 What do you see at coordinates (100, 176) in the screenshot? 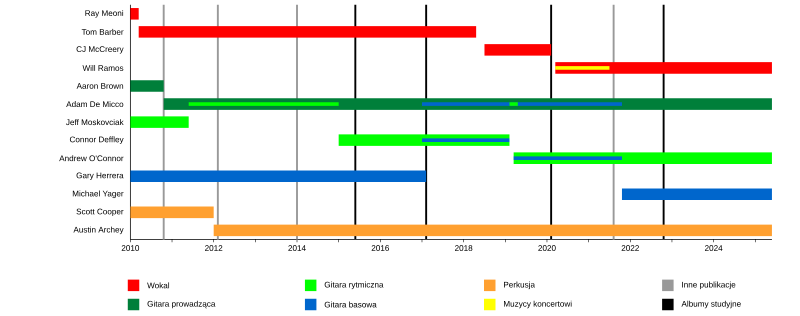
I see `y-tick-label: Gary Herrera` at bounding box center [100, 176].